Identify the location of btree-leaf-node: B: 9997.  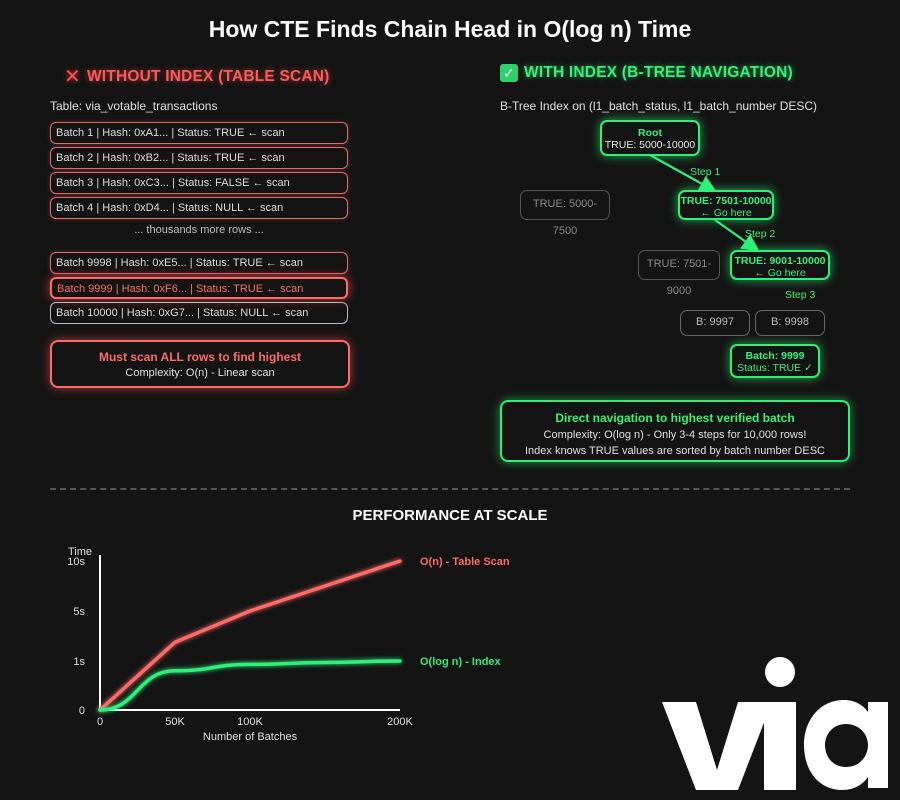
(715, 323).